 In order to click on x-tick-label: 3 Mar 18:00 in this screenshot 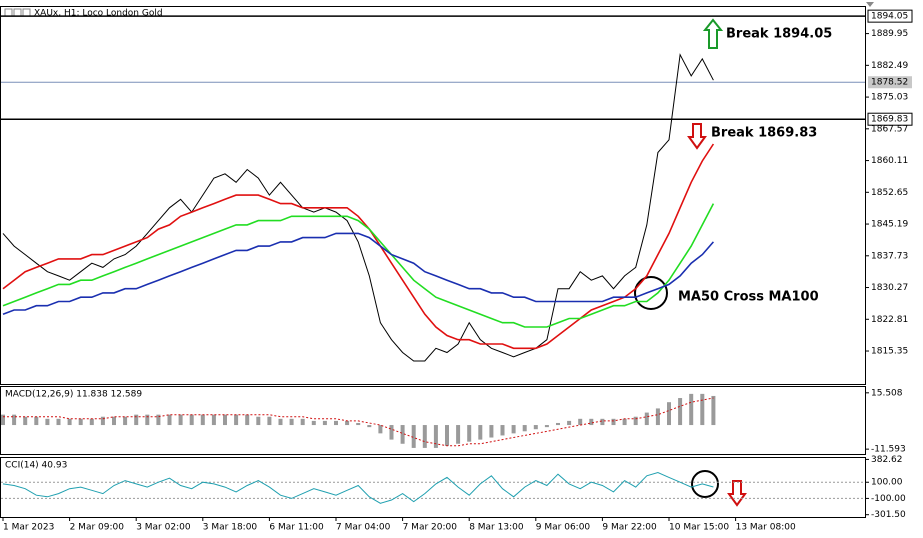, I will do `click(230, 528)`.